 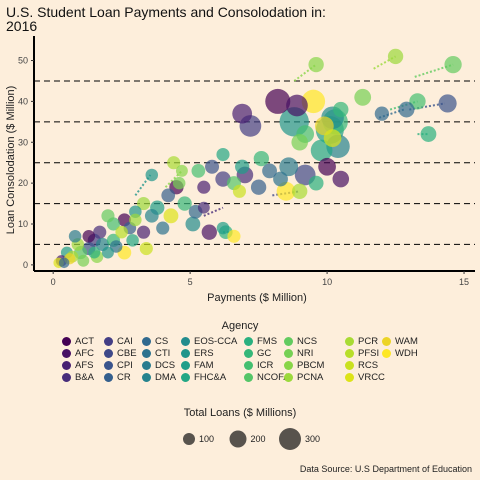 I want to click on legend-label: RCS, so click(x=368, y=365).